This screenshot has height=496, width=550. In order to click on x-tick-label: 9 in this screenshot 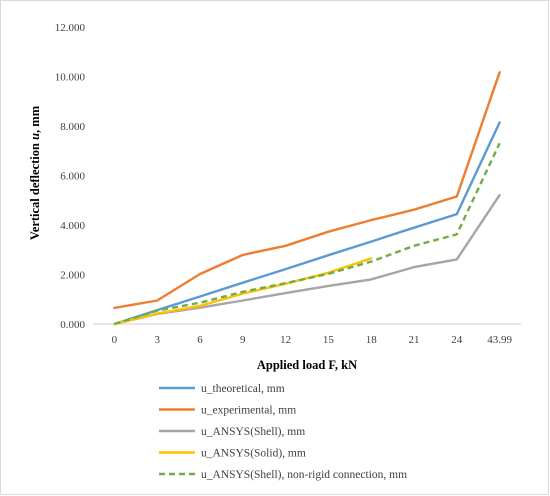, I will do `click(243, 340)`.